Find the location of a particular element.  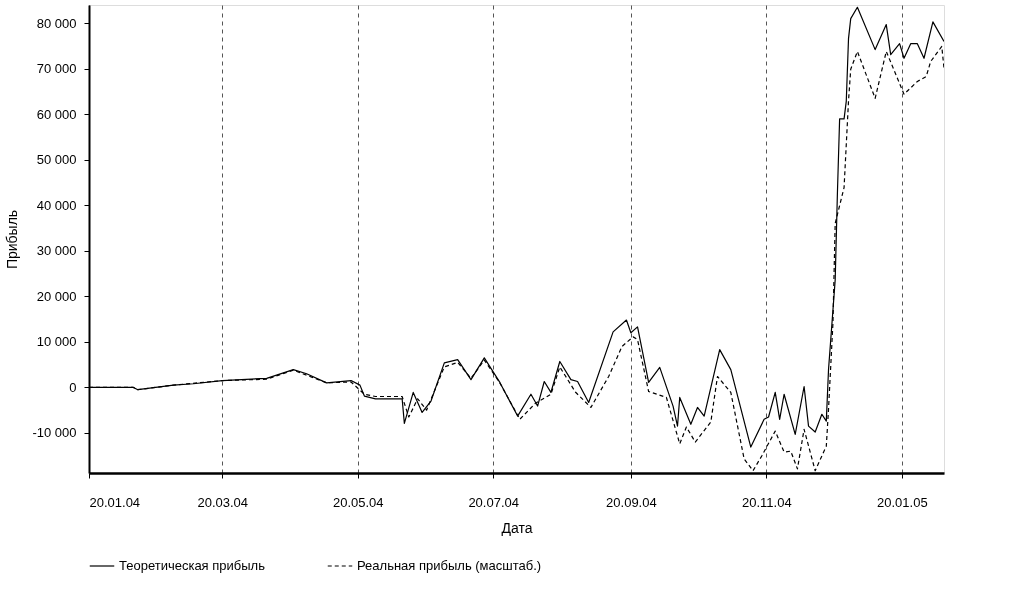

x-tick-label: 20.11.04 is located at coordinates (767, 502).